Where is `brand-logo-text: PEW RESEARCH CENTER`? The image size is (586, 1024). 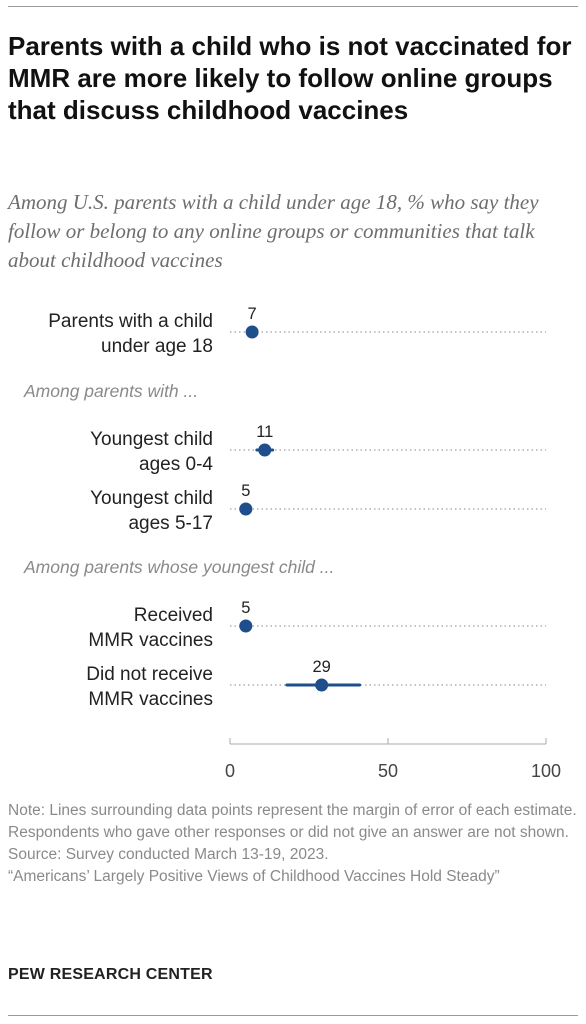 brand-logo-text: PEW RESEARCH CENTER is located at coordinates (110, 974).